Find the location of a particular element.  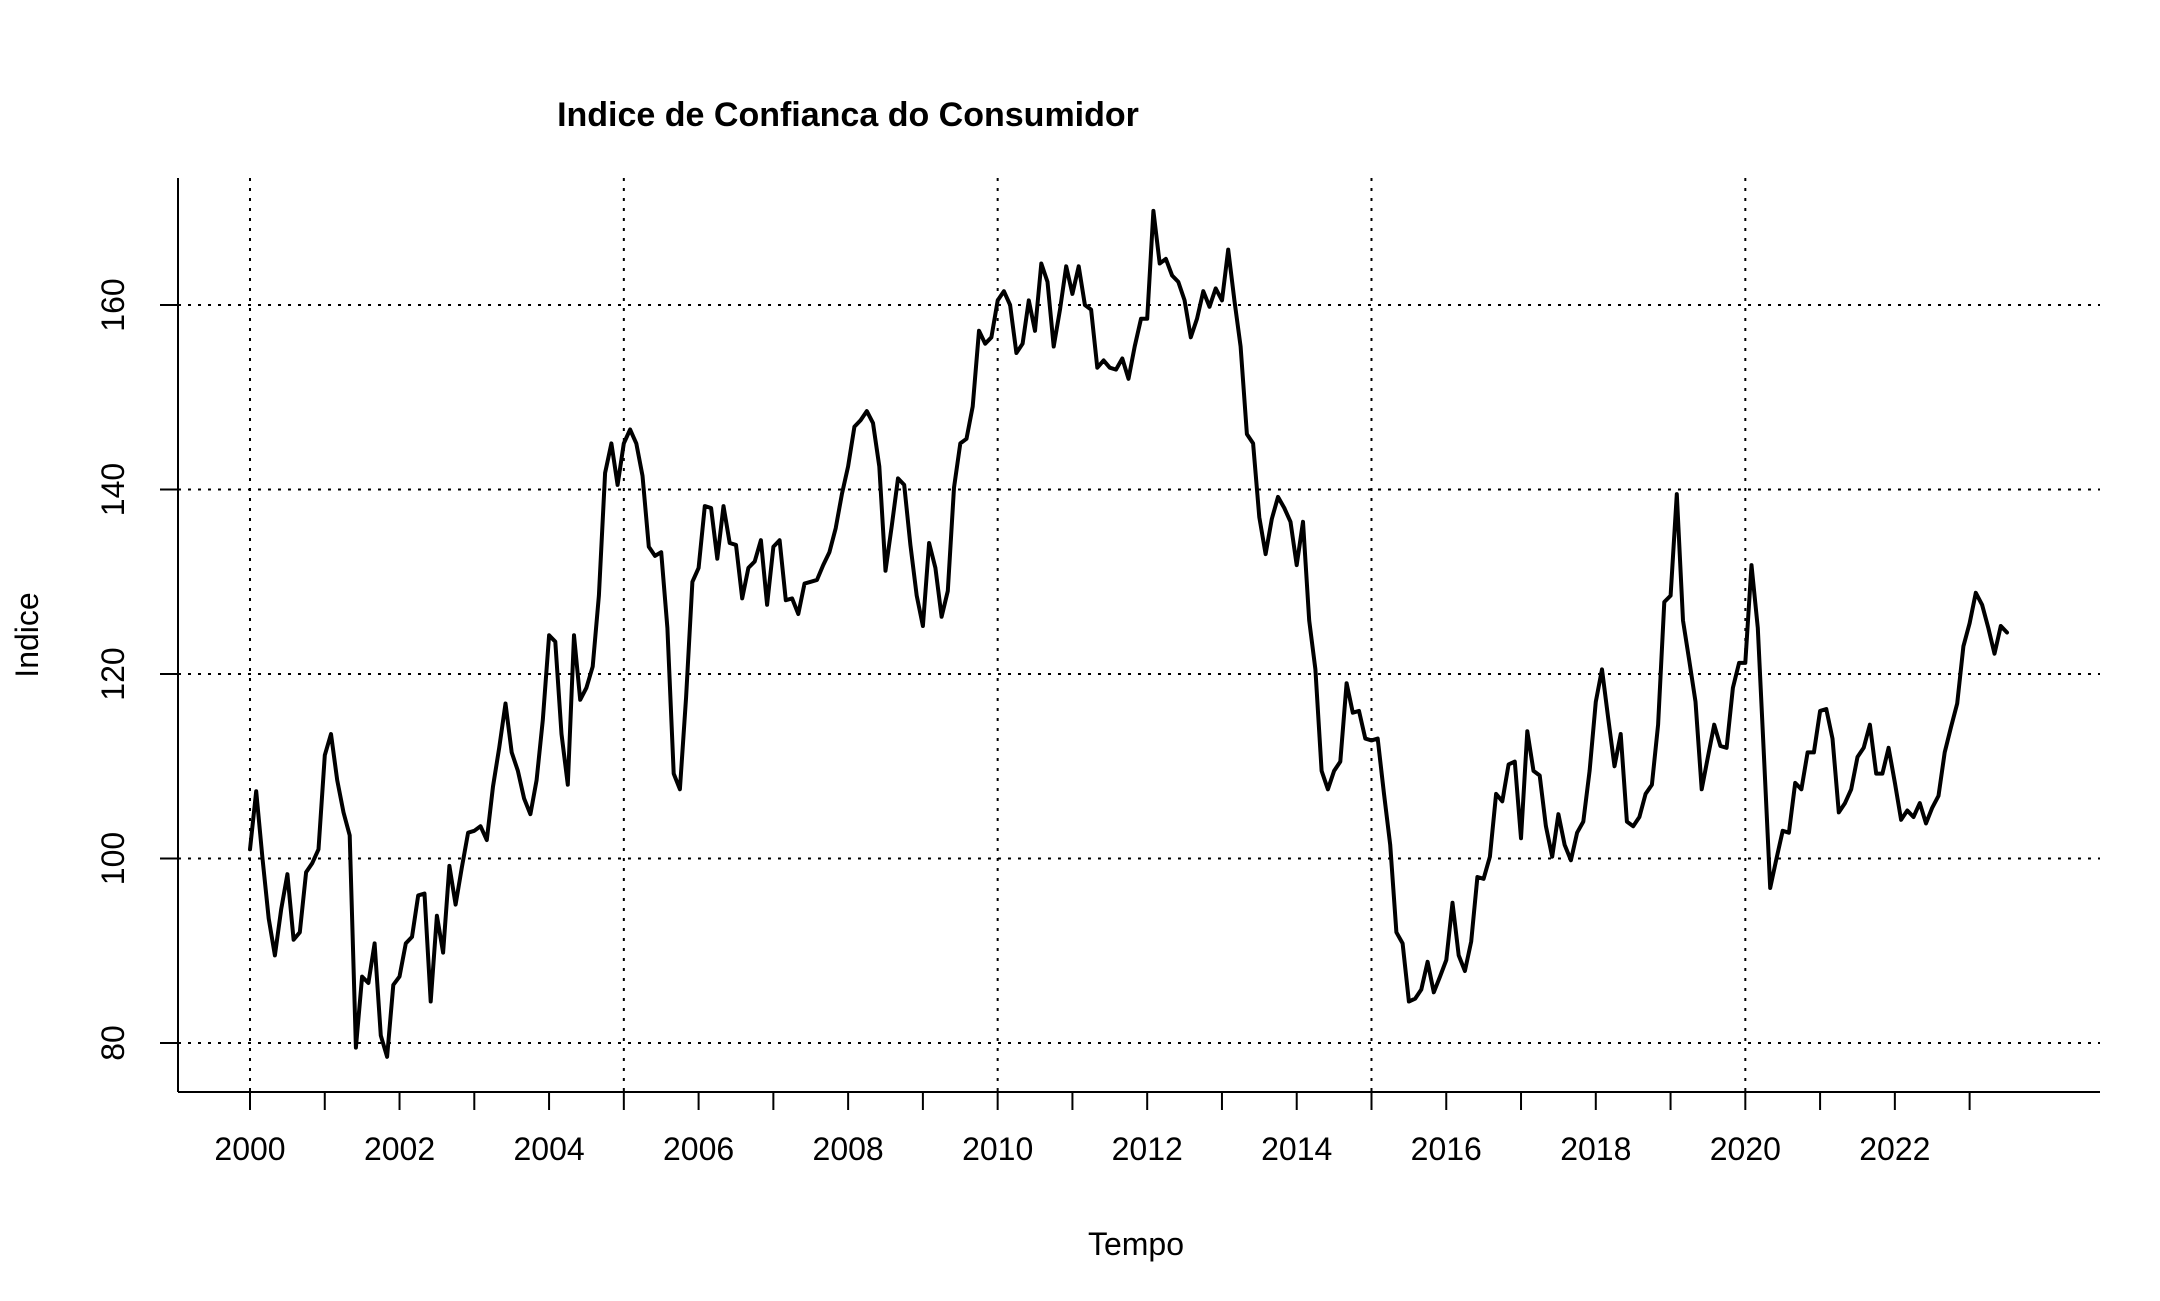

x-tick-label: 2016 is located at coordinates (1446, 1149).